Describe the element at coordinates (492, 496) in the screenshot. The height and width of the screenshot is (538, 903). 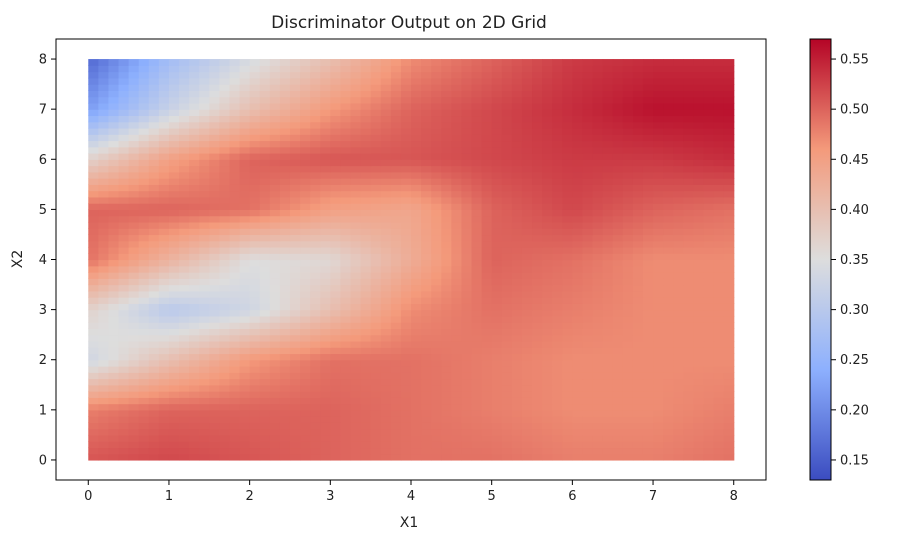
I see `x-tick-label: 5` at that location.